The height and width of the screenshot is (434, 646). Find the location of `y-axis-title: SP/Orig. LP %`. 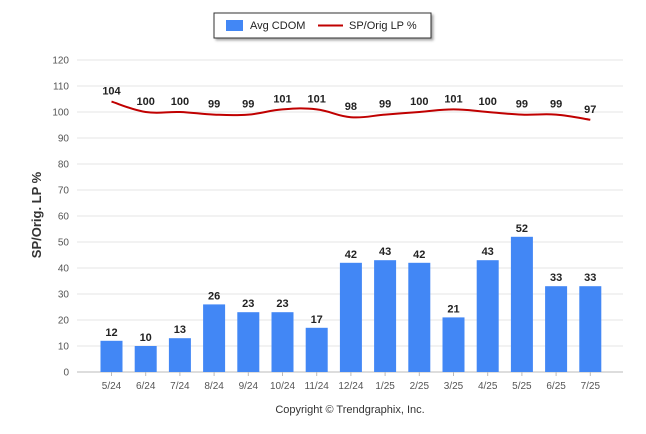

y-axis-title: SP/Orig. LP % is located at coordinates (36, 214).